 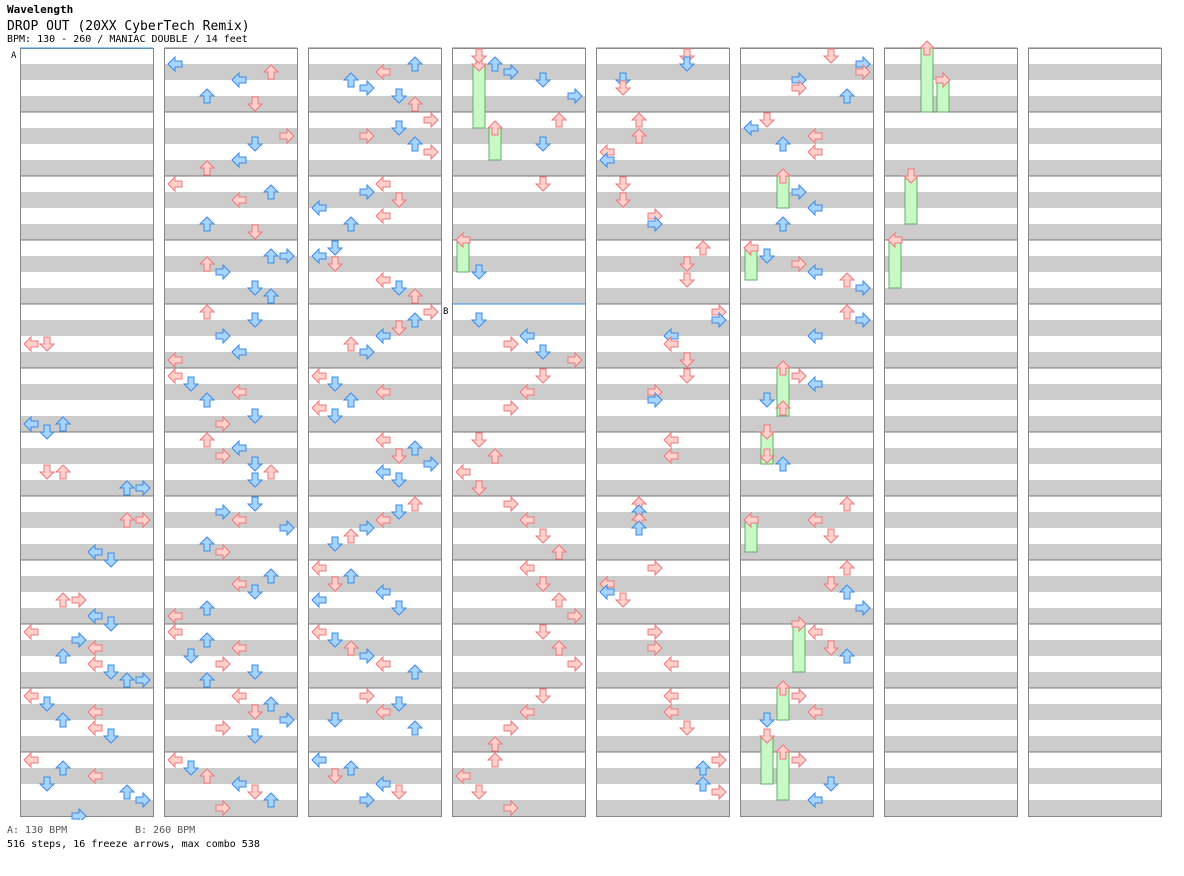 What do you see at coordinates (445, 312) in the screenshot?
I see `bpm-change-label: B` at bounding box center [445, 312].